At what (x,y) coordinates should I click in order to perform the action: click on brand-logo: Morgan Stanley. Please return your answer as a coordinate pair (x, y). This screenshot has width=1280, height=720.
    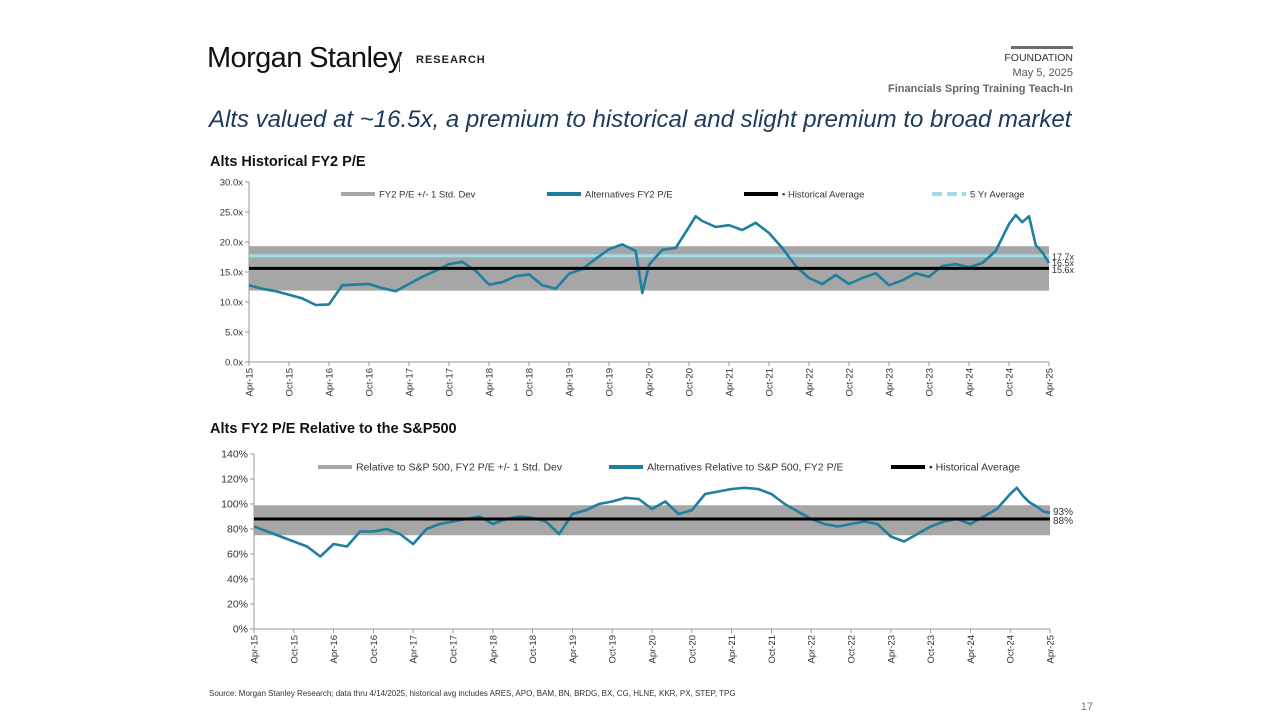
    Looking at the image, I should click on (304, 58).